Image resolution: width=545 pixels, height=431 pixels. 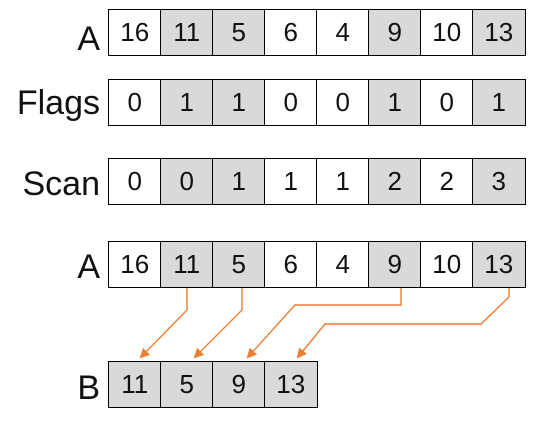 What do you see at coordinates (499, 181) in the screenshot?
I see `array-cell: 3` at bounding box center [499, 181].